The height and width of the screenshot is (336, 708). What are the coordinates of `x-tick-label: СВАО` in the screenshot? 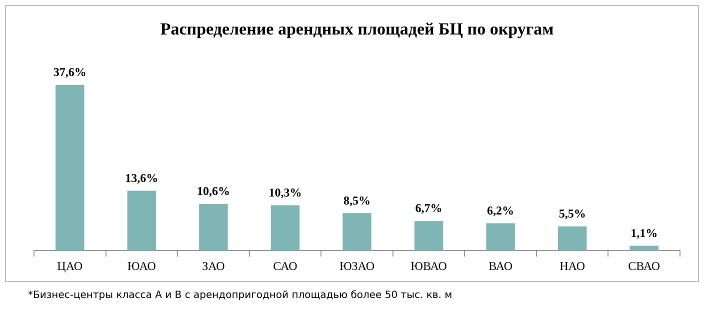 It's located at (644, 265).